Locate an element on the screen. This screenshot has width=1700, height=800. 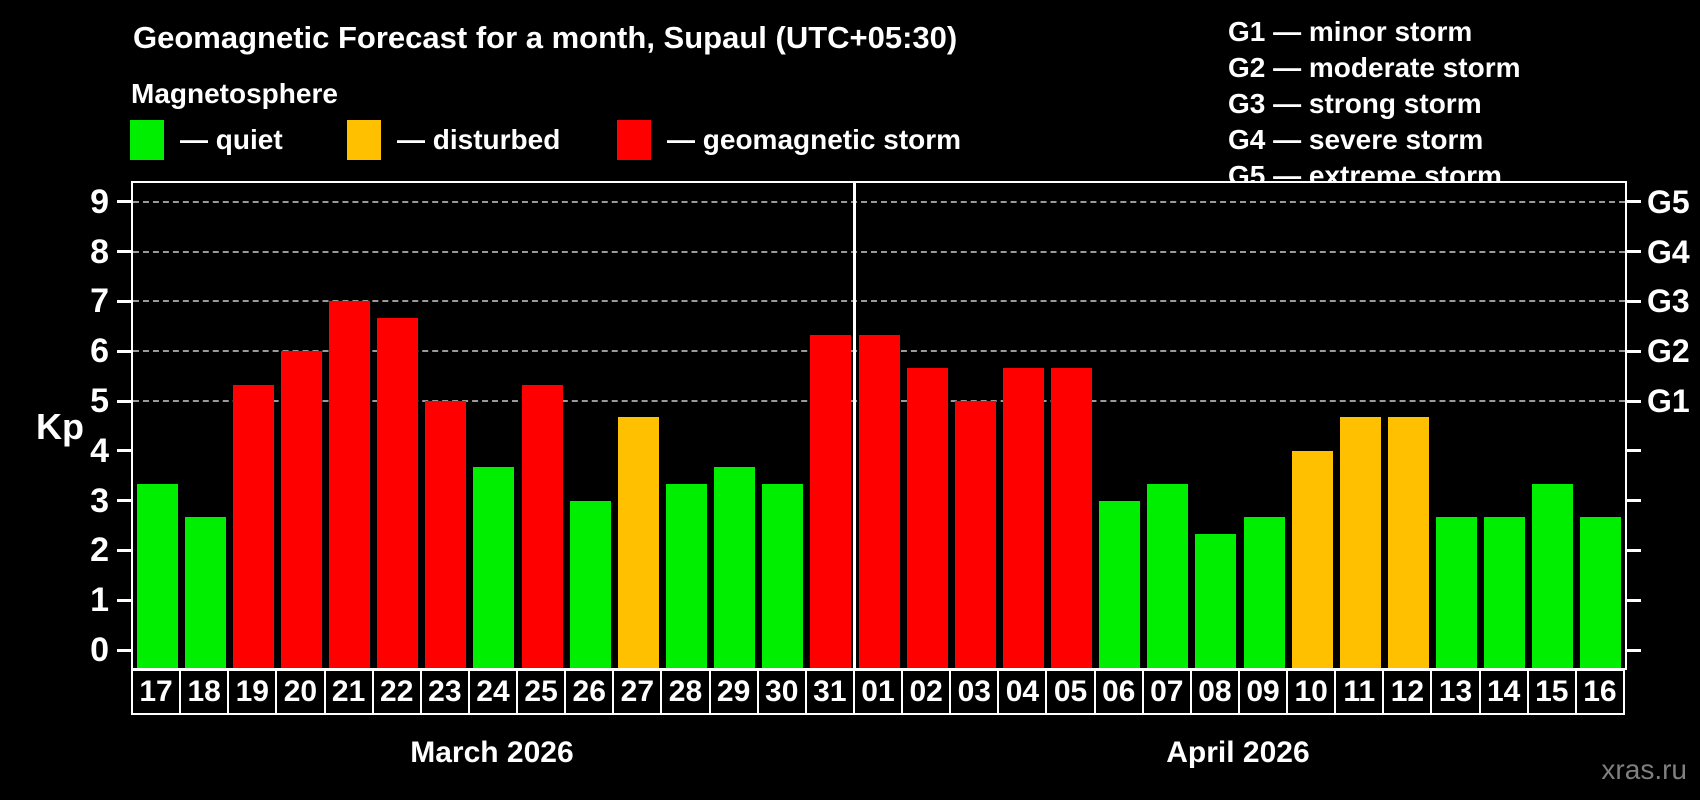
left-tick-label-2: 2 is located at coordinates (99, 550).